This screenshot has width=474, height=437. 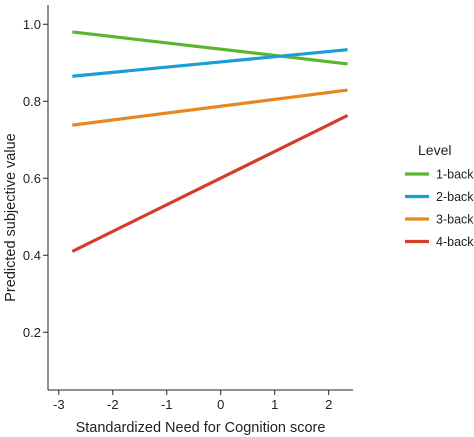 I want to click on series-line-1-back, so click(x=210, y=48).